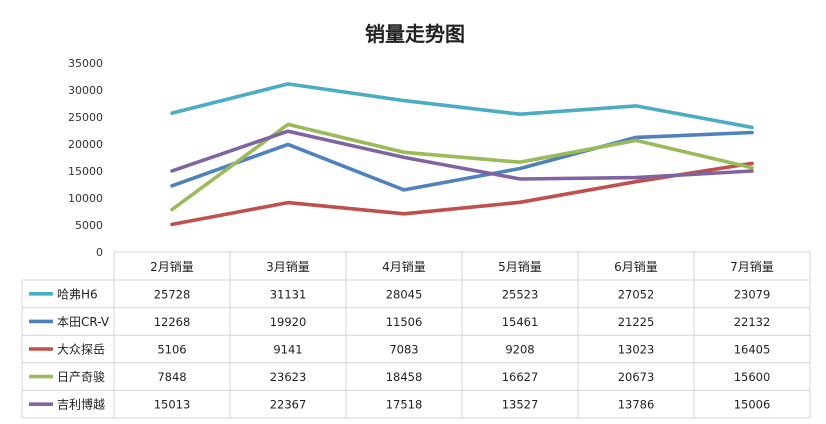  Describe the element at coordinates (415, 34) in the screenshot. I see `chart-title: 销量走势图` at that location.